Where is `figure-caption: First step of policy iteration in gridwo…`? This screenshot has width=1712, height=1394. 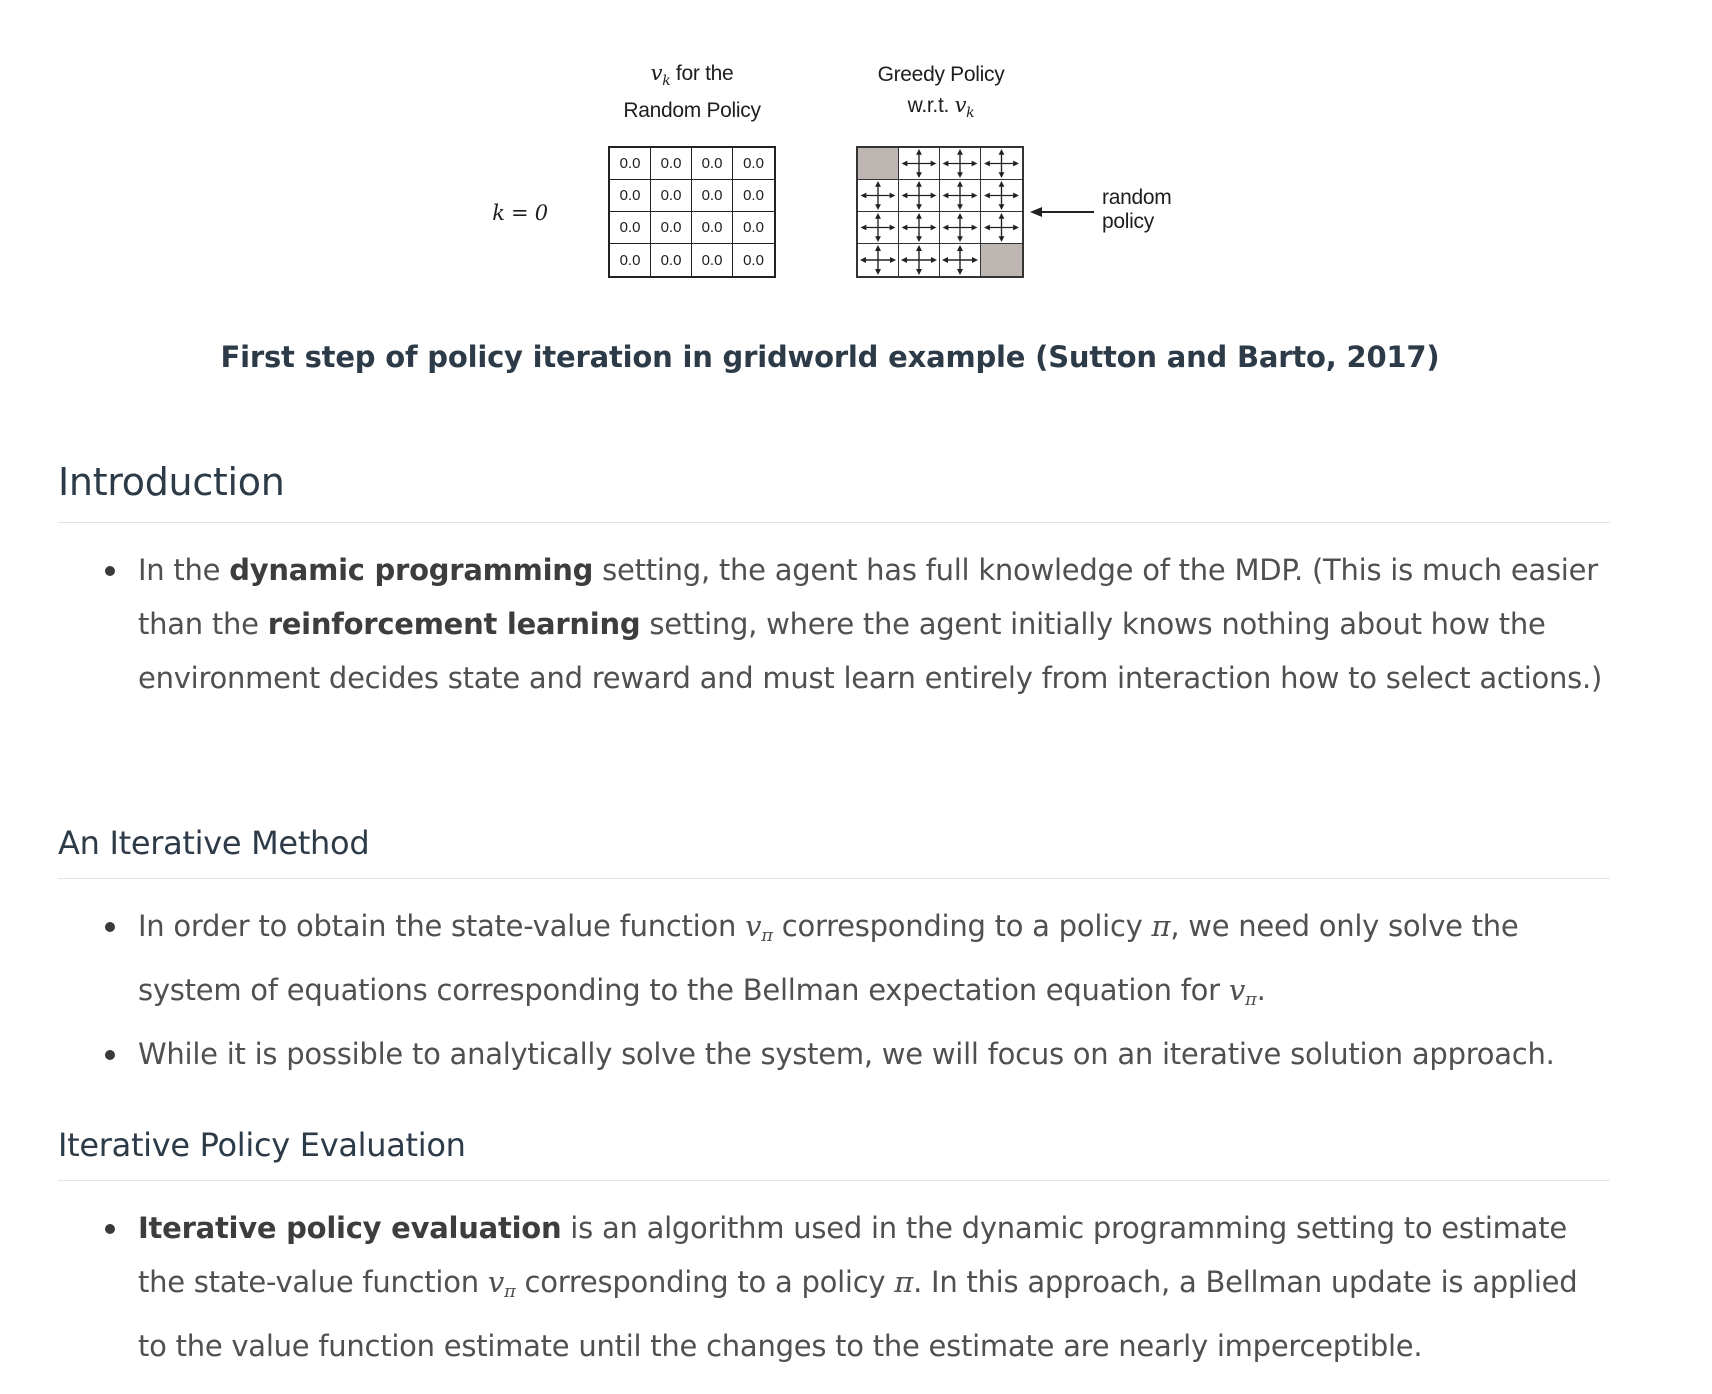
figure-caption: First step of policy iteration in gridwo… is located at coordinates (830, 357).